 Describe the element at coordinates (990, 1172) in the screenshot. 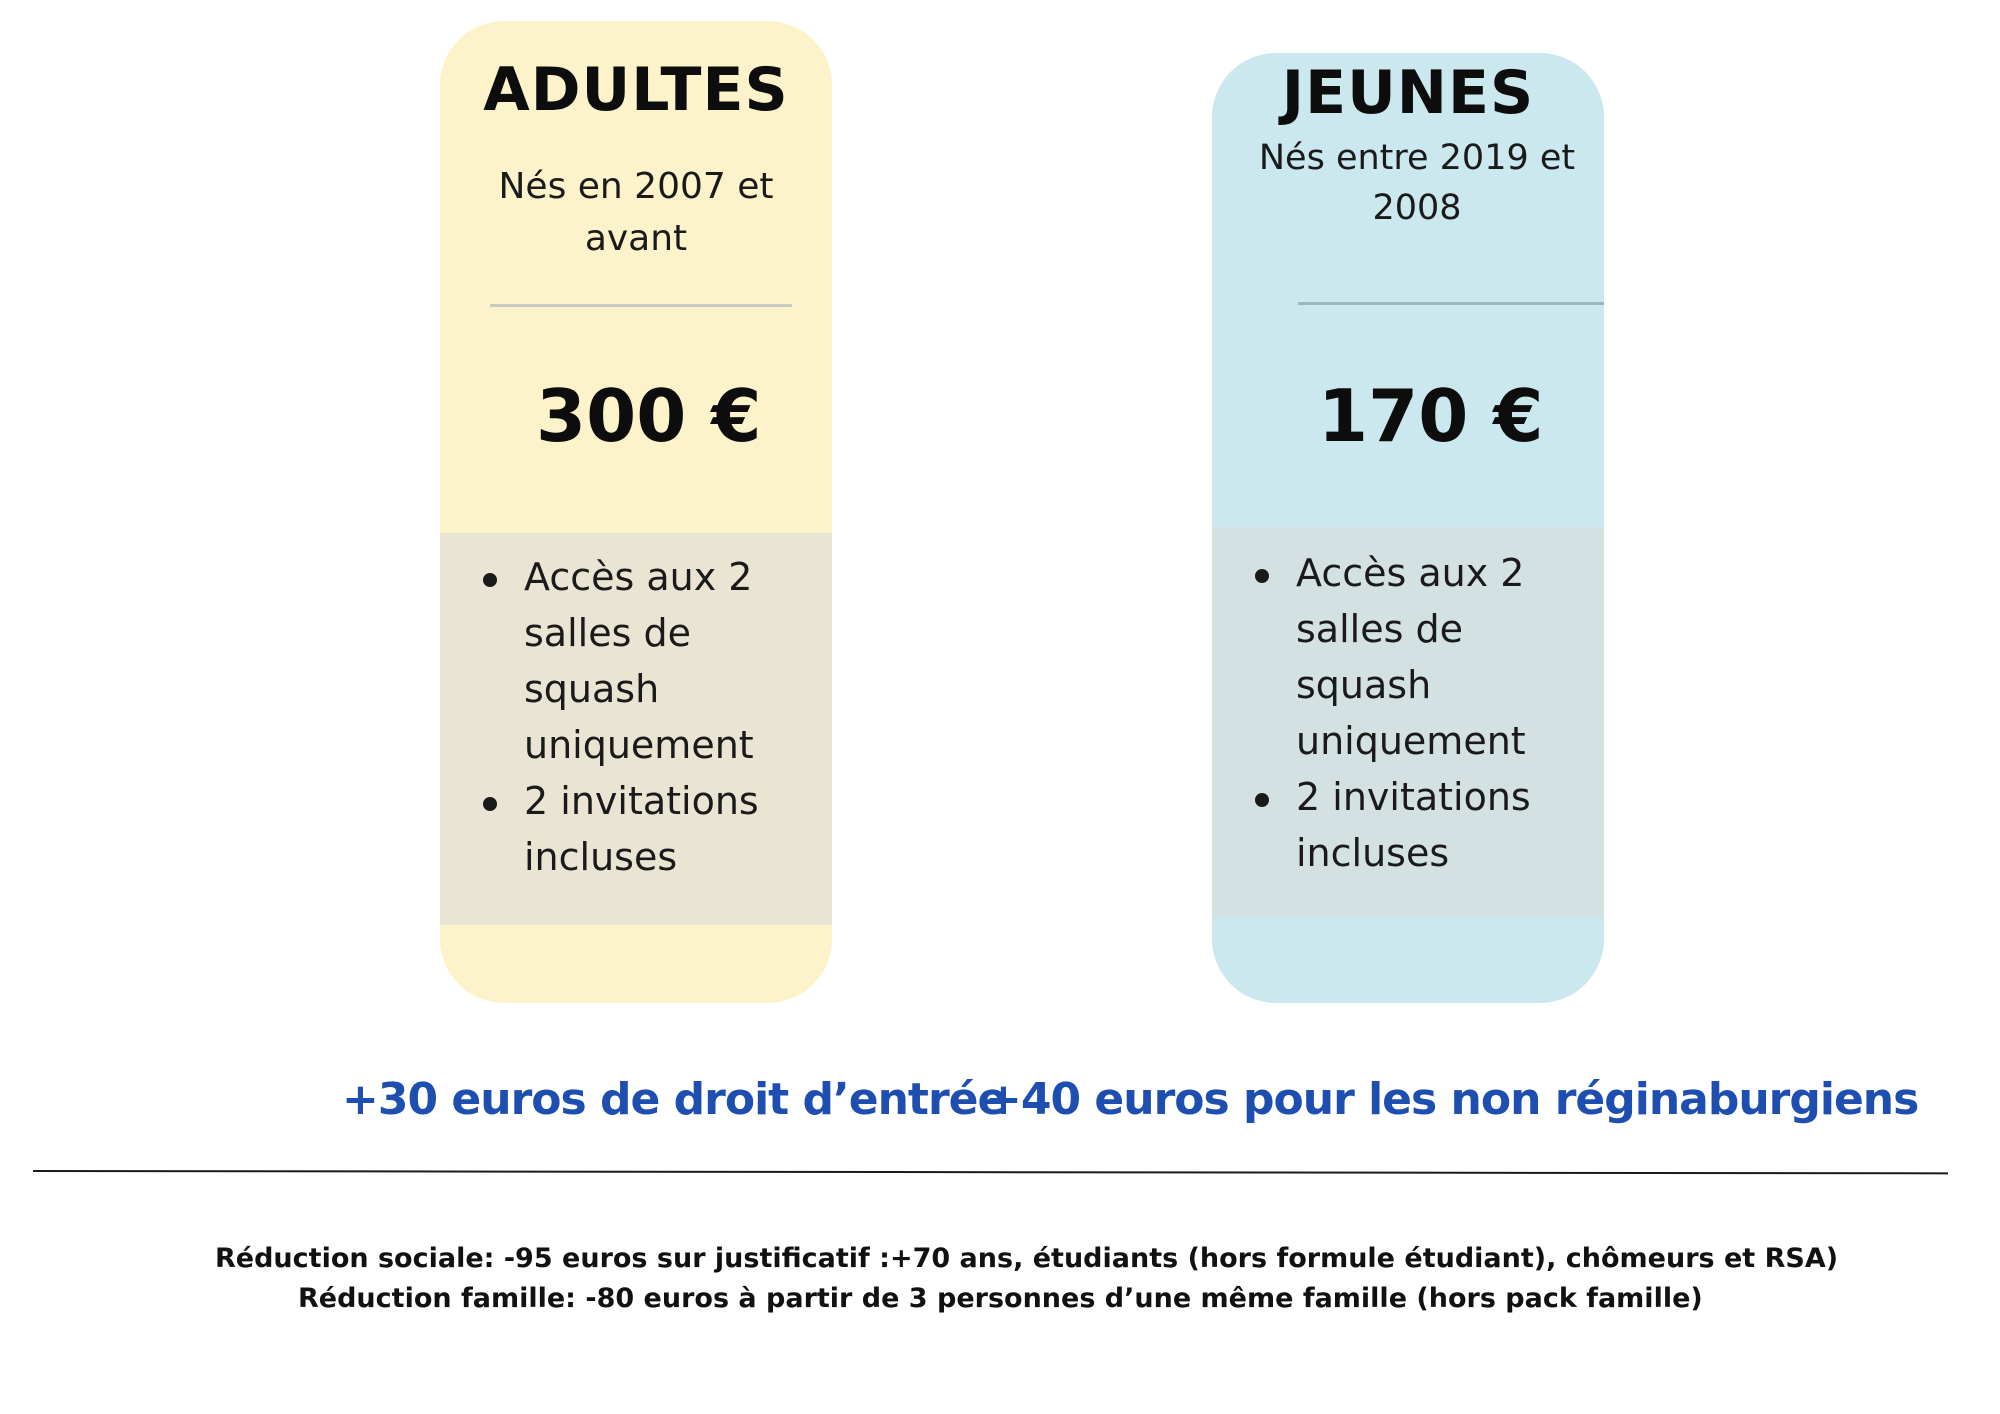

I see `section-divider` at that location.